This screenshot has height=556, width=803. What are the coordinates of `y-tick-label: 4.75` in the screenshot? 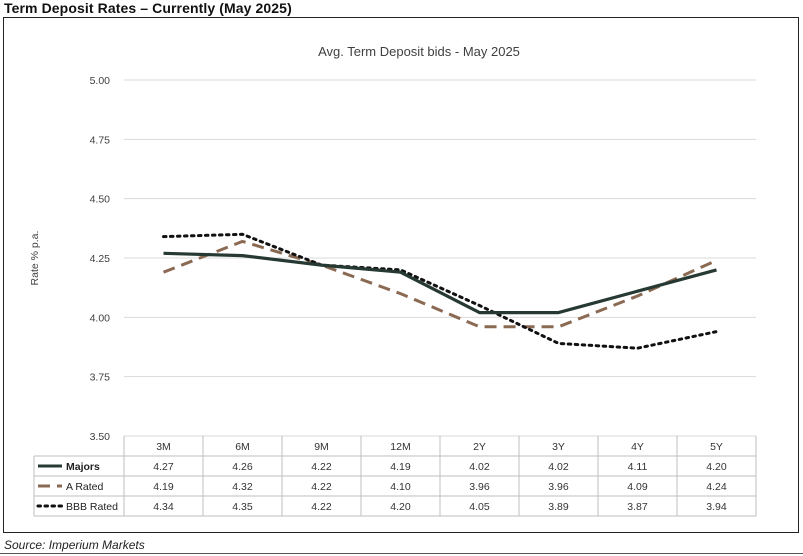 It's located at (100, 140).